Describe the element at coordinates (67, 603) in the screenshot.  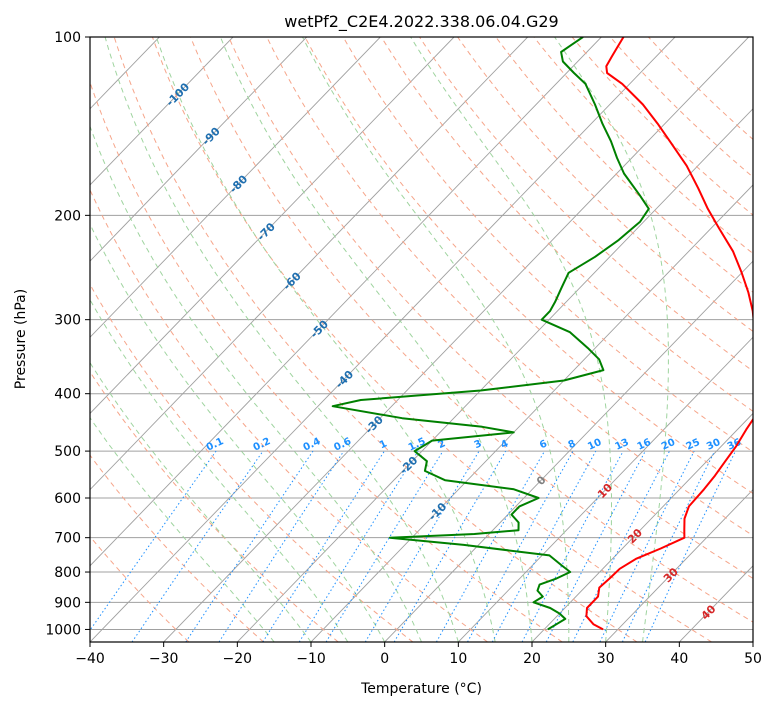
I see `y-tick-label: 900` at that location.